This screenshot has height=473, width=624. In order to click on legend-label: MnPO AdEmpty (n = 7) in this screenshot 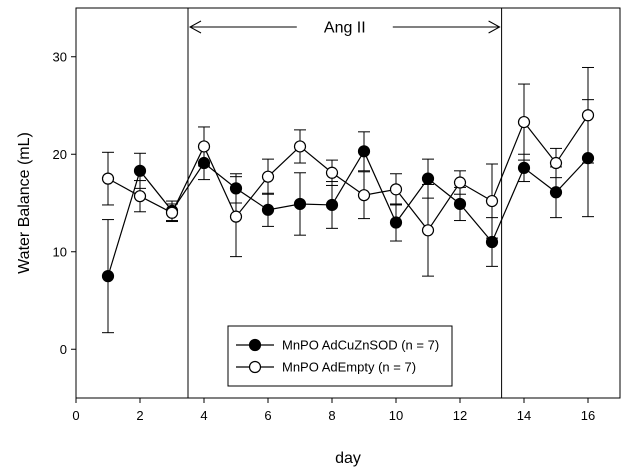, I will do `click(349, 367)`.